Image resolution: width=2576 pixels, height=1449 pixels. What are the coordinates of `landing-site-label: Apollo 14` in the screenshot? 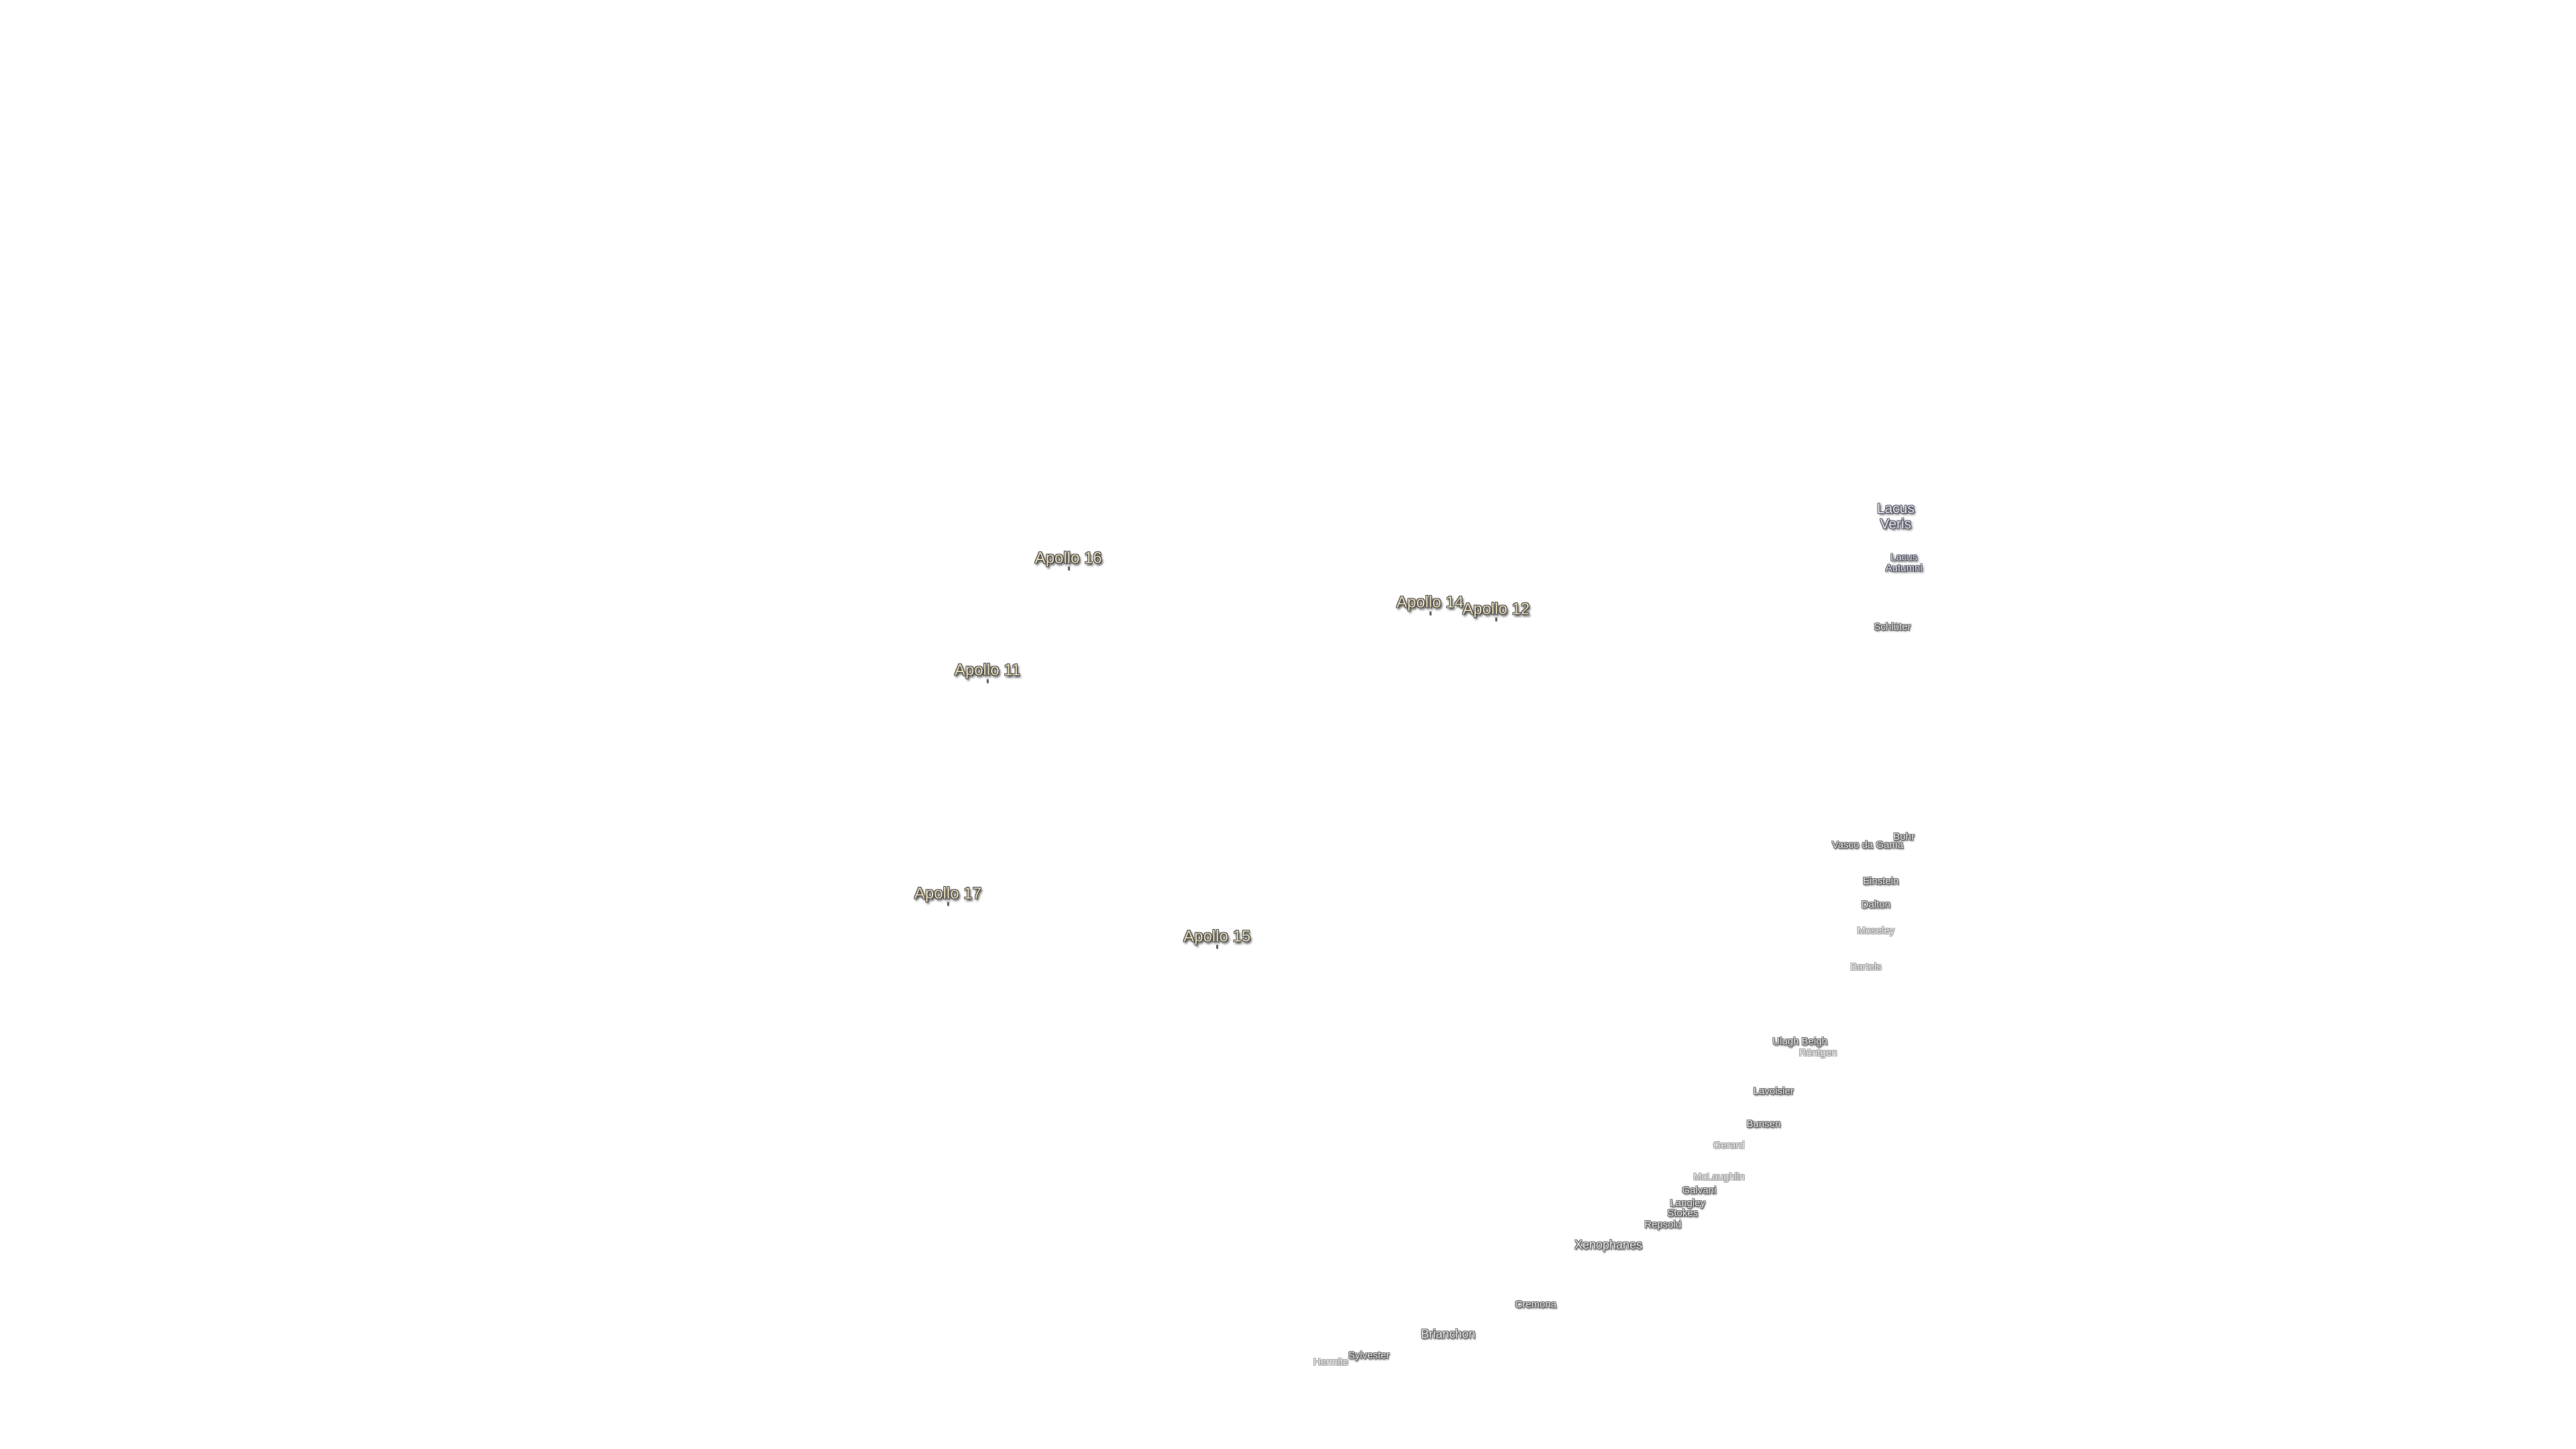 It's located at (1430, 604).